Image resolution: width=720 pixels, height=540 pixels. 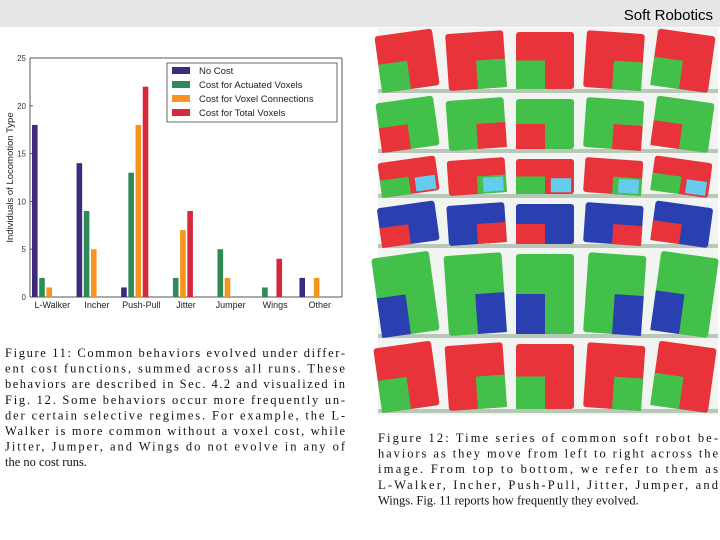 What do you see at coordinates (360, 13) in the screenshot?
I see `header-bar` at bounding box center [360, 13].